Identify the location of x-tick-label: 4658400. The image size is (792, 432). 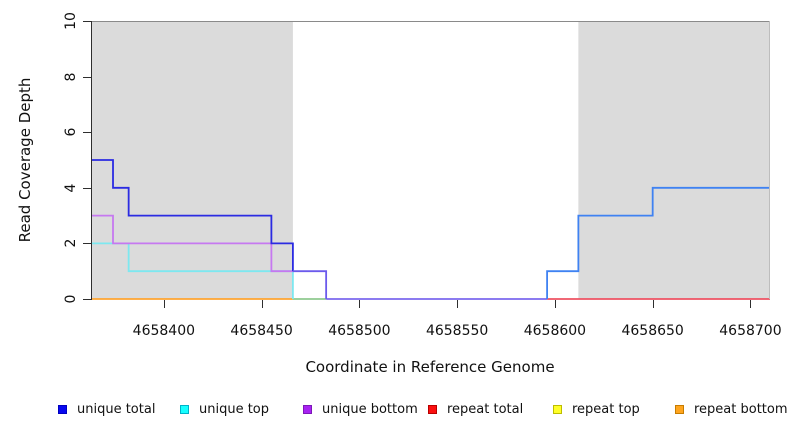
(164, 331).